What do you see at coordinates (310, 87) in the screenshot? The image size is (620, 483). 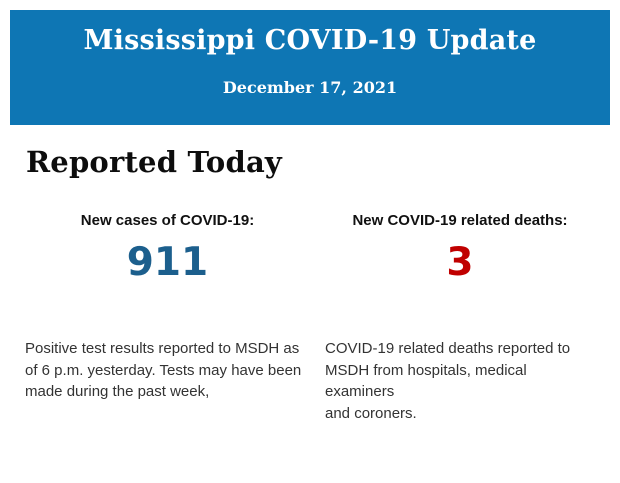 I see `report-date: December 17, 2021` at bounding box center [310, 87].